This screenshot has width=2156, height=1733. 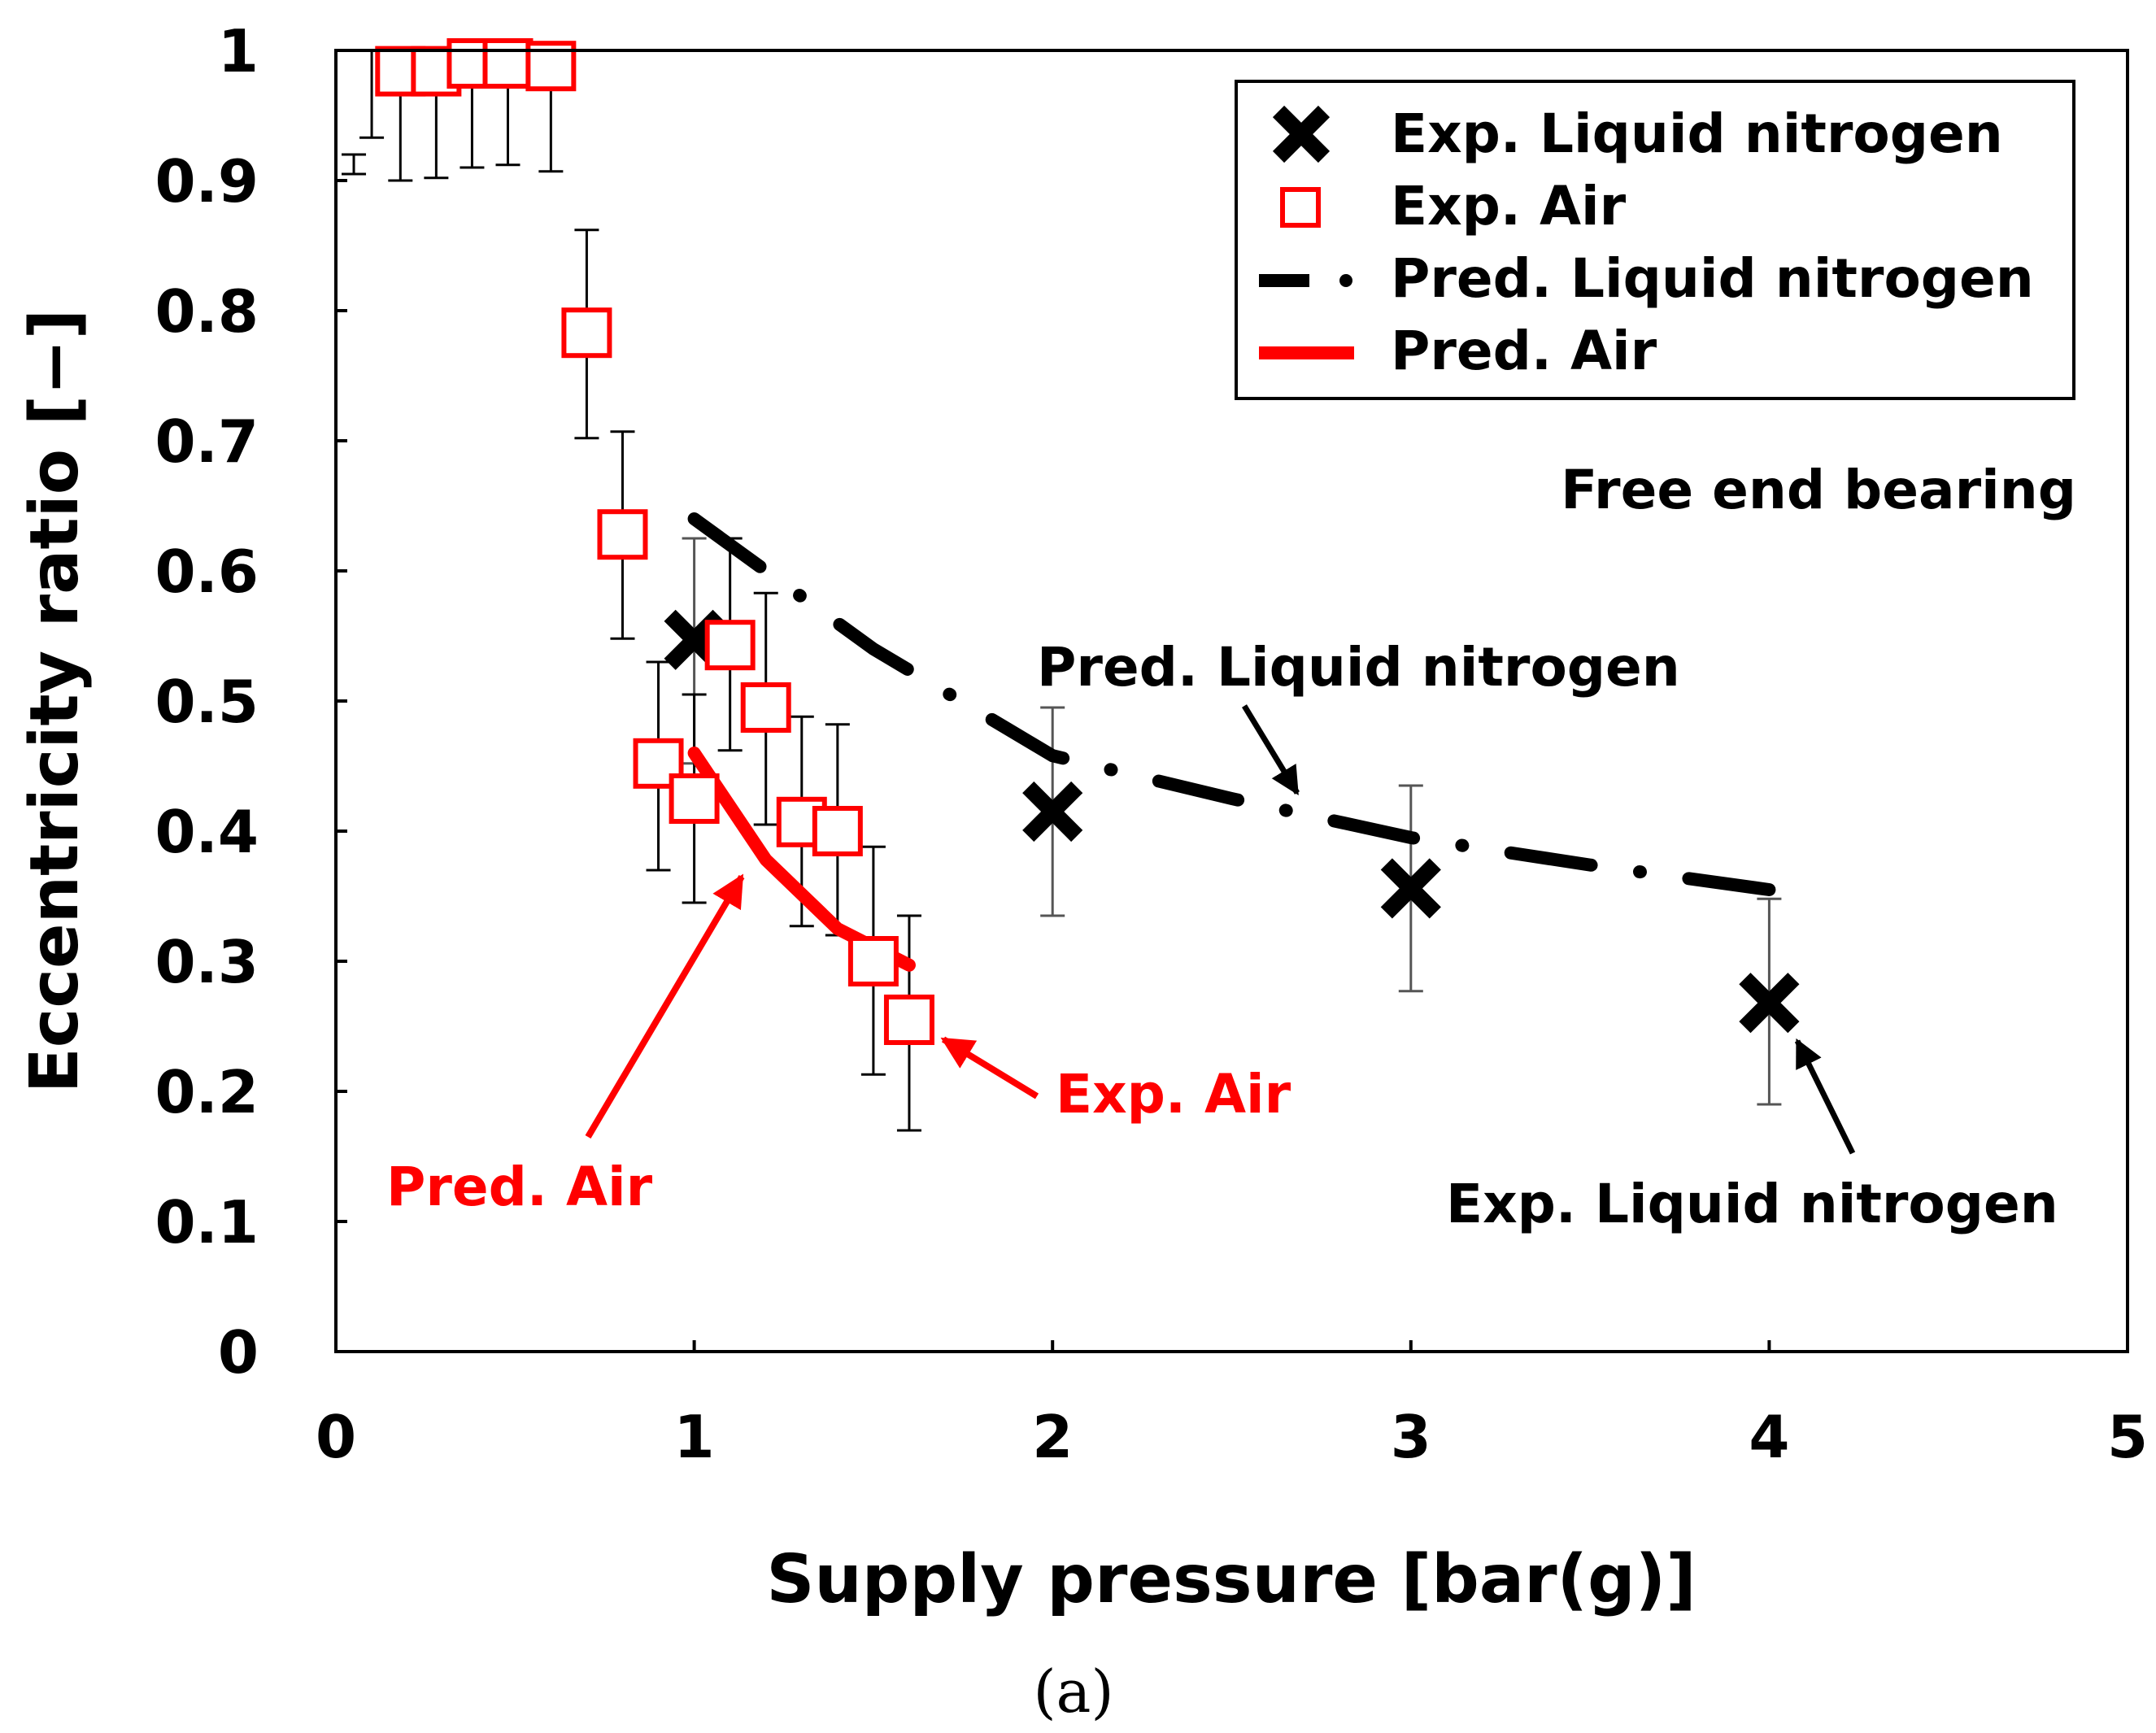 What do you see at coordinates (238, 1352) in the screenshot?
I see `y-tick-label: 0` at bounding box center [238, 1352].